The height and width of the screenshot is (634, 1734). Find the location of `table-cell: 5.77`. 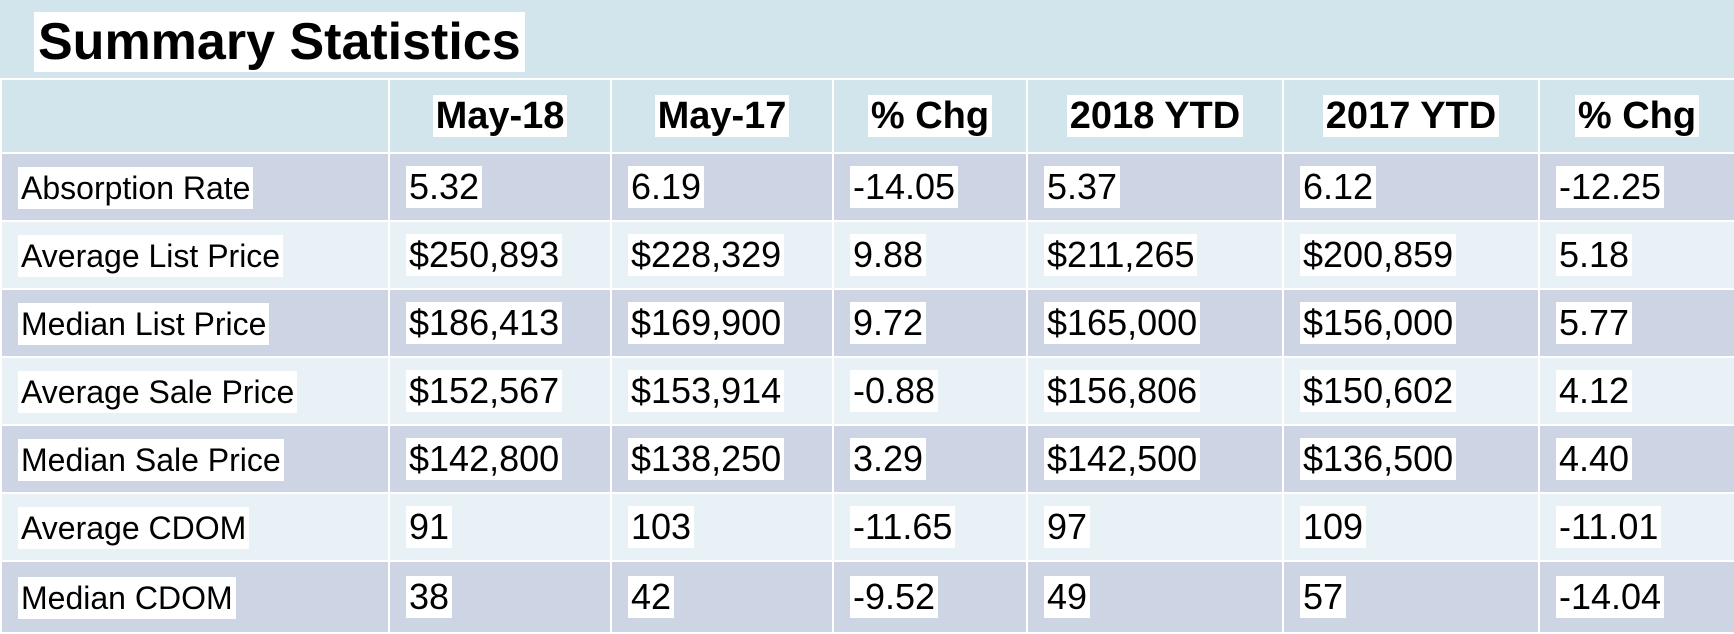

table-cell: 5.77 is located at coordinates (1636, 323).